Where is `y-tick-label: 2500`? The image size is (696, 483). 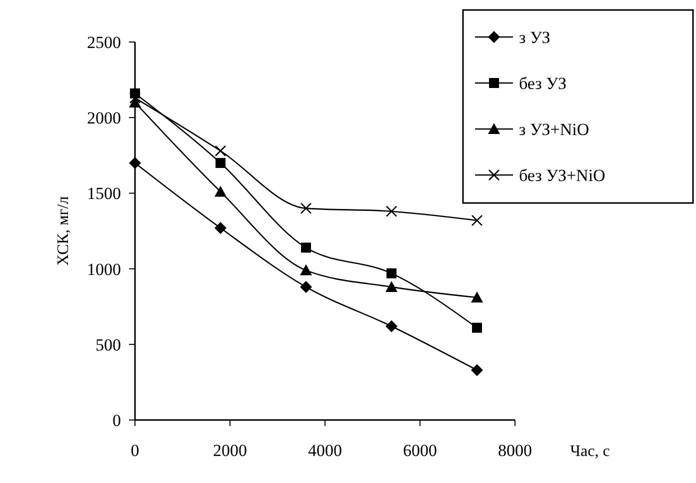
y-tick-label: 2500 is located at coordinates (104, 42).